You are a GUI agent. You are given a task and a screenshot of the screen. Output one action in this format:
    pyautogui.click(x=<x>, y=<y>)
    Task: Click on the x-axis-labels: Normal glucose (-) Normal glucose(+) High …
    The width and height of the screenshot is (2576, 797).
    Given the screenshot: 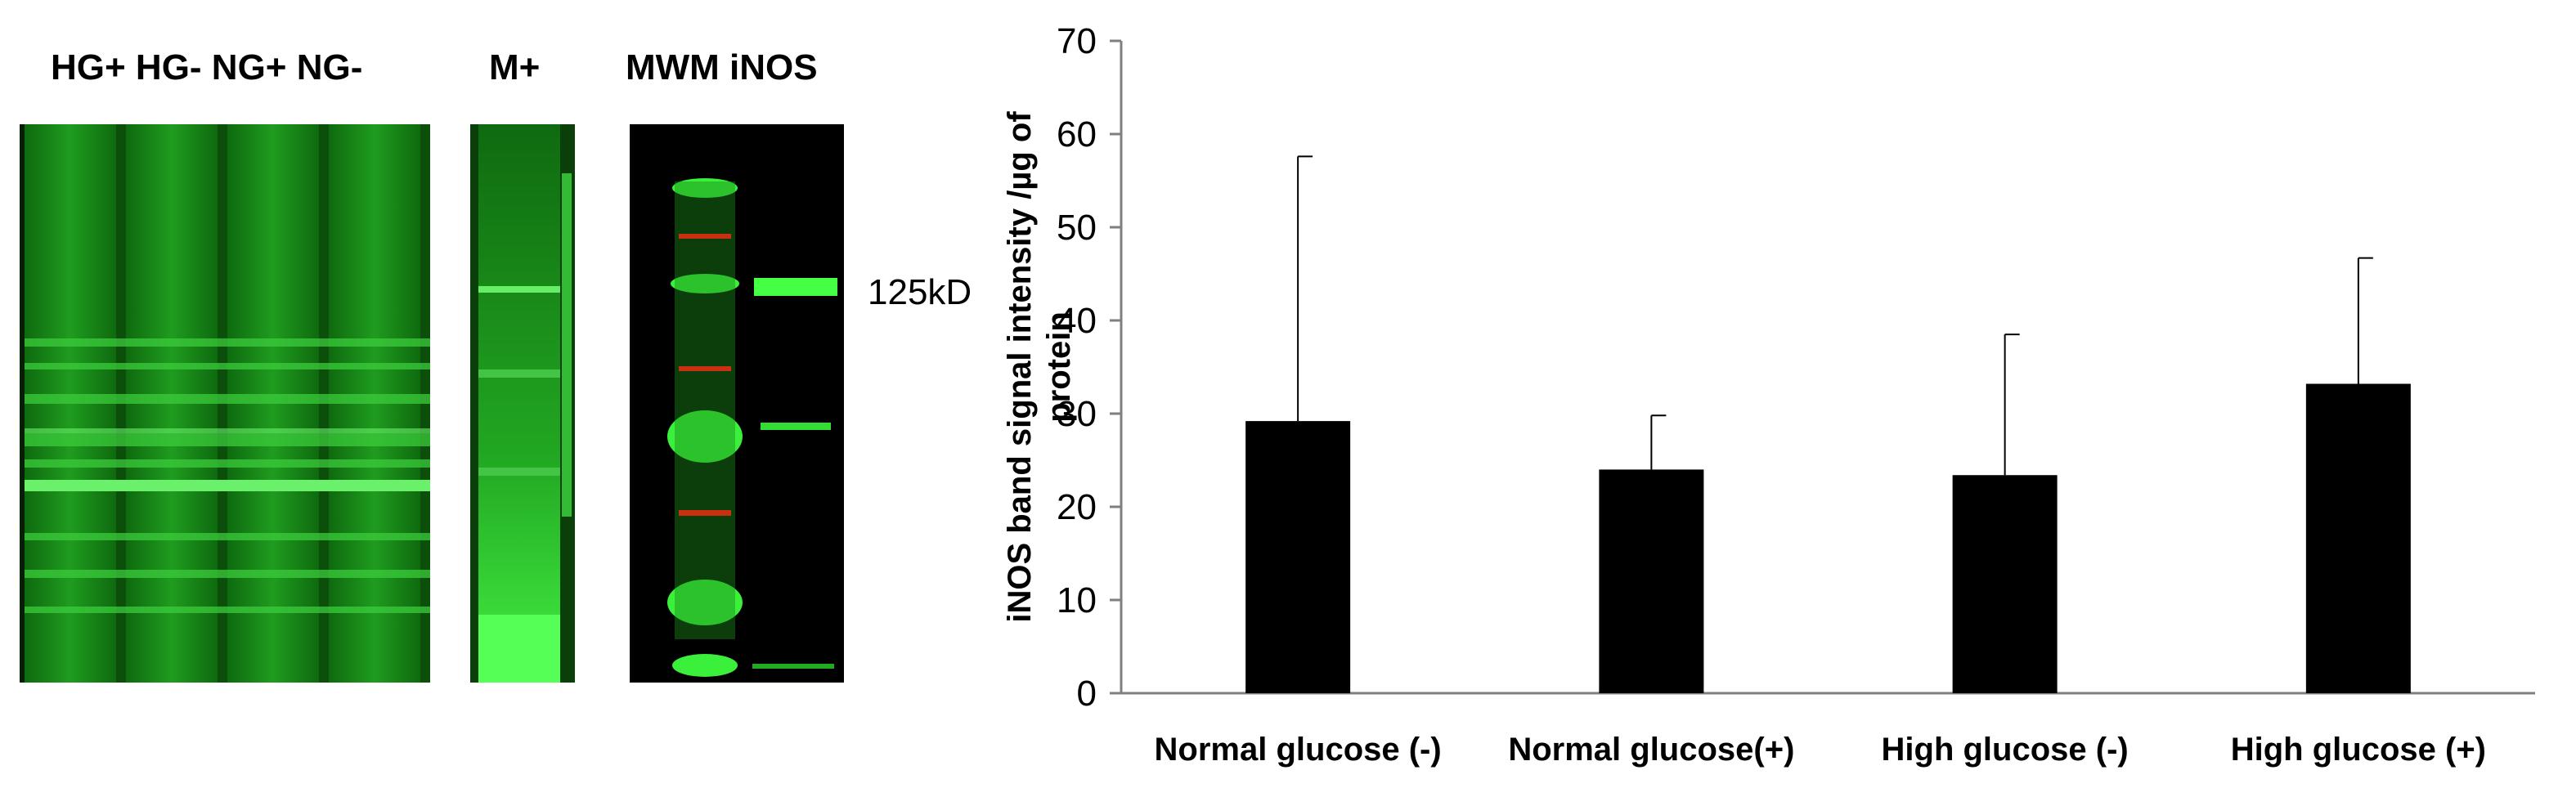 What is the action you would take?
    pyautogui.click(x=1821, y=750)
    